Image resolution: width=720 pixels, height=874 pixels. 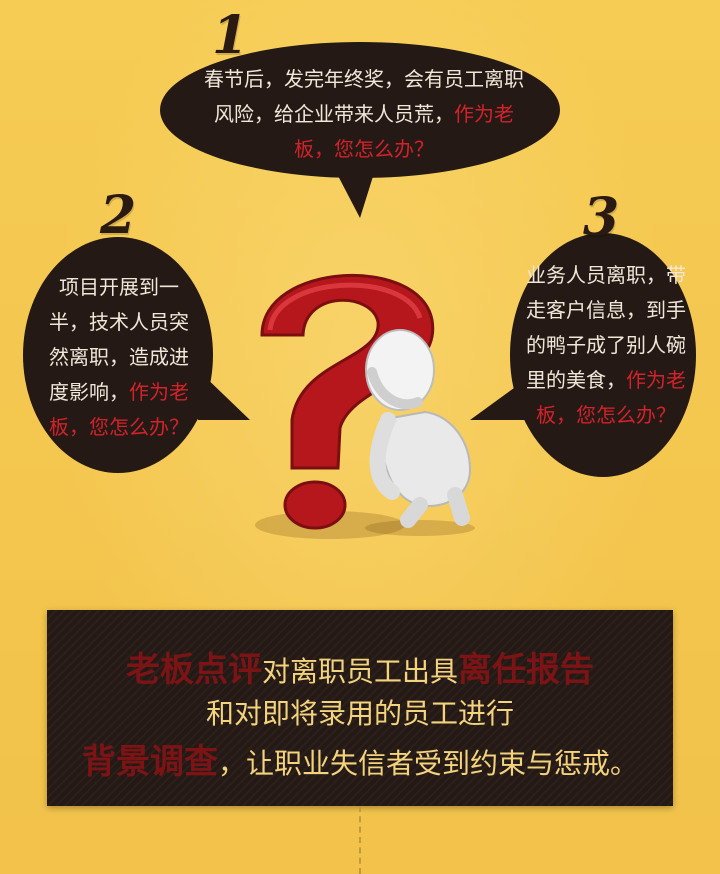 What do you see at coordinates (601, 217) in the screenshot?
I see `bubble-number-3: 3` at bounding box center [601, 217].